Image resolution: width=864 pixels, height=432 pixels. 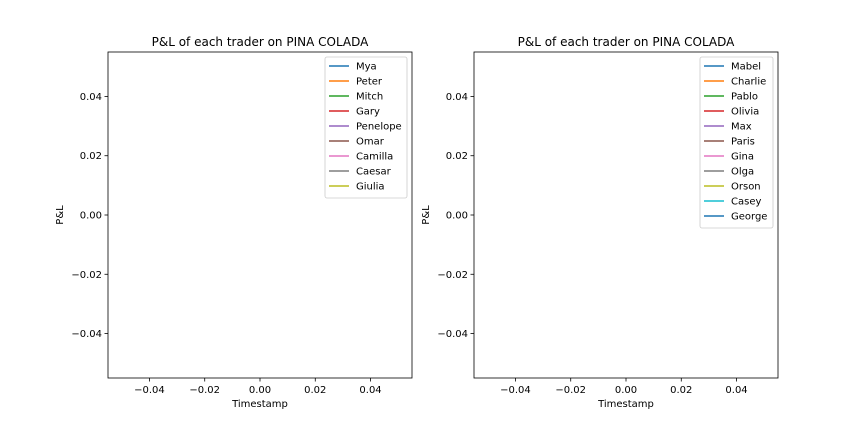 What do you see at coordinates (370, 142) in the screenshot?
I see `legend-label: Omar` at bounding box center [370, 142].